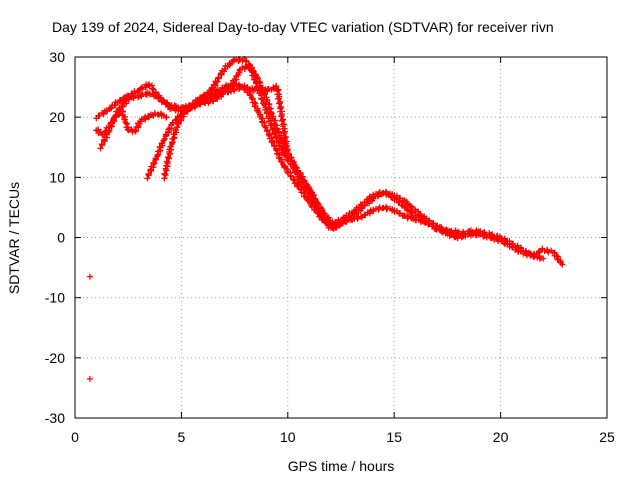 The height and width of the screenshot is (480, 640). Describe the element at coordinates (343, 437) in the screenshot. I see `x-tick-labels: 0 5 10 15 20 25` at that location.